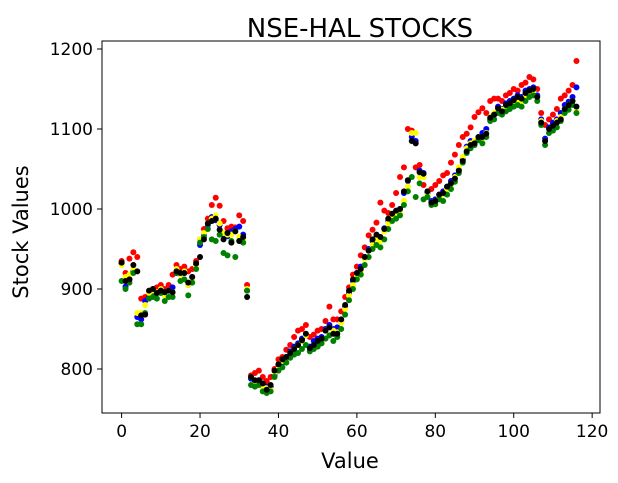  I want to click on x-axis-label: Value, so click(350, 461).